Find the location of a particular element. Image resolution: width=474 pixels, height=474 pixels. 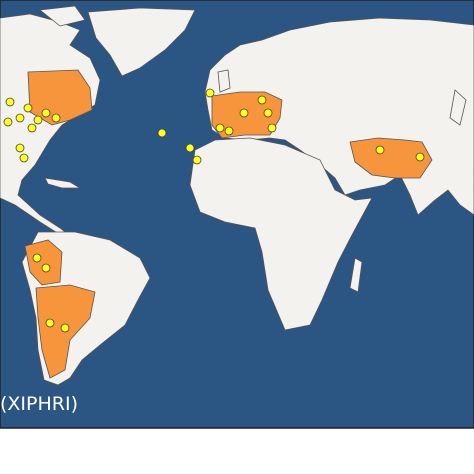

japan is located at coordinates (458, 107).